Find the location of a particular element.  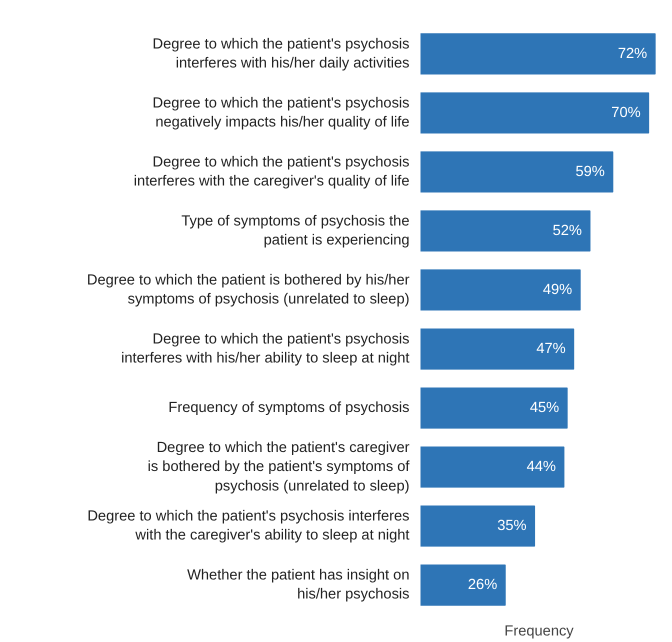

y-tick-label: Degree to which the patient's psychosis negatively impacts his/her quality of life is located at coordinates (281, 112).